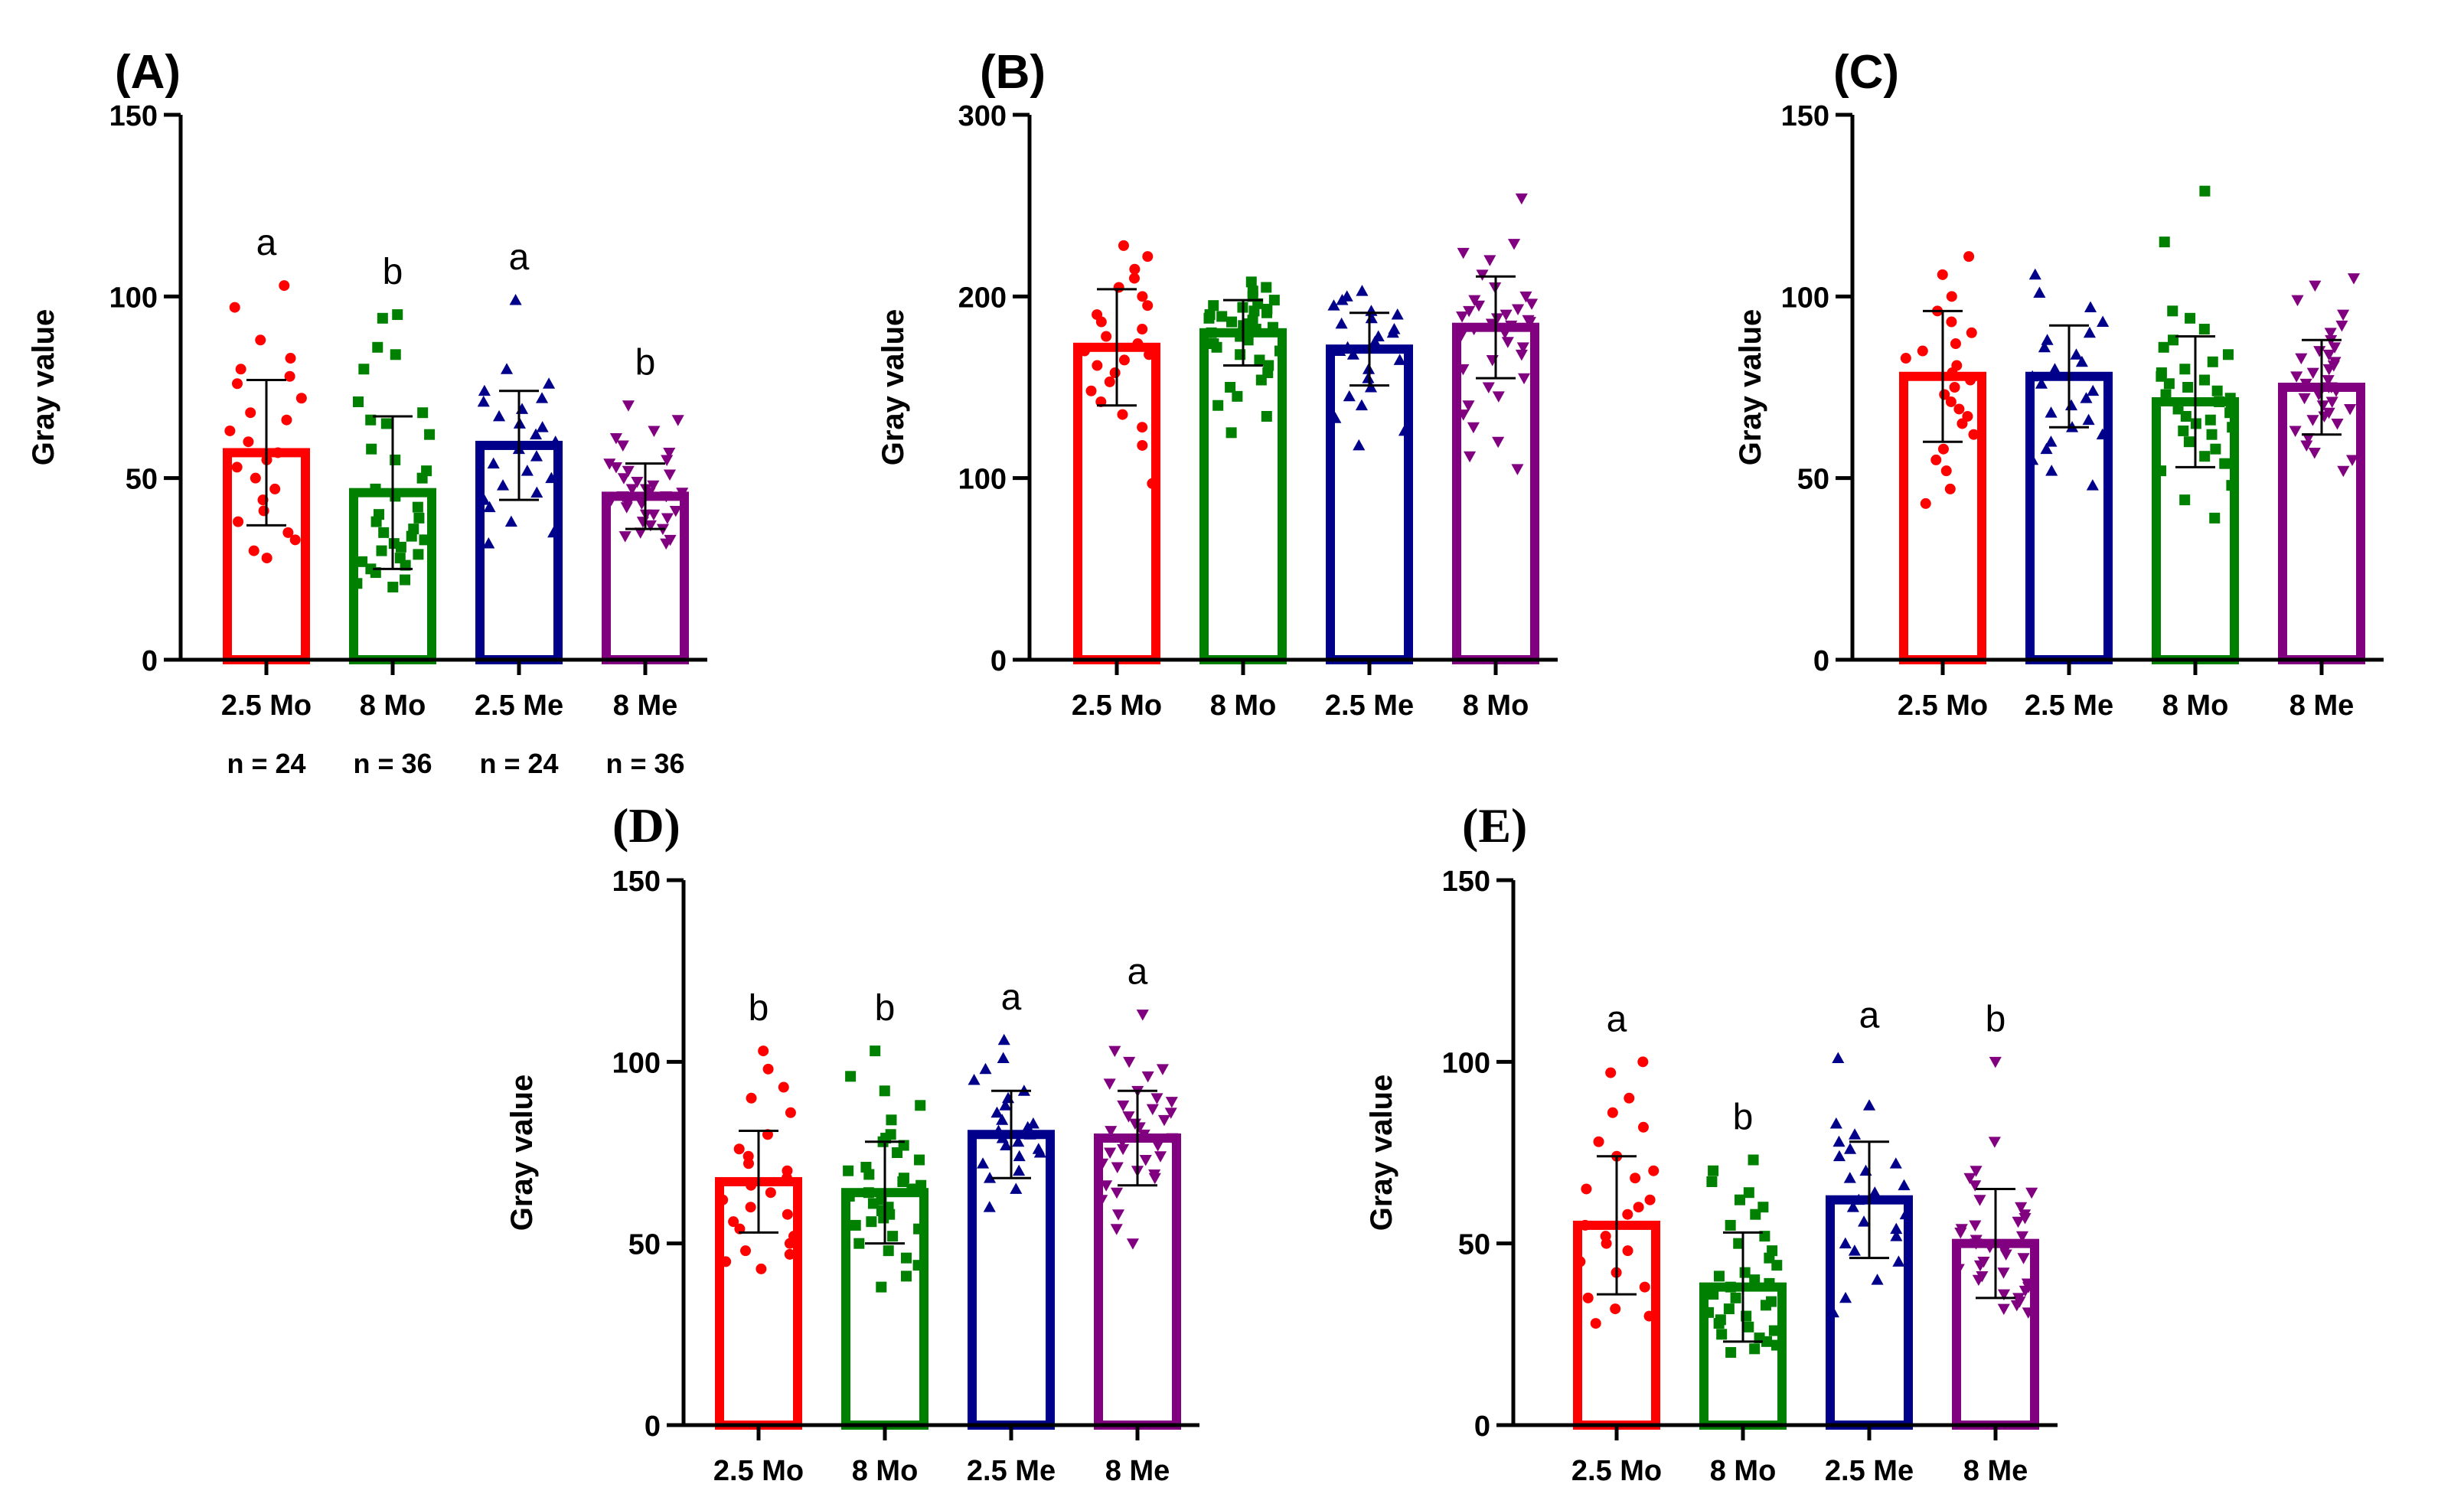 This screenshot has width=2464, height=1507. Describe the element at coordinates (982, 298) in the screenshot. I see `y-tick-label: 200` at that location.